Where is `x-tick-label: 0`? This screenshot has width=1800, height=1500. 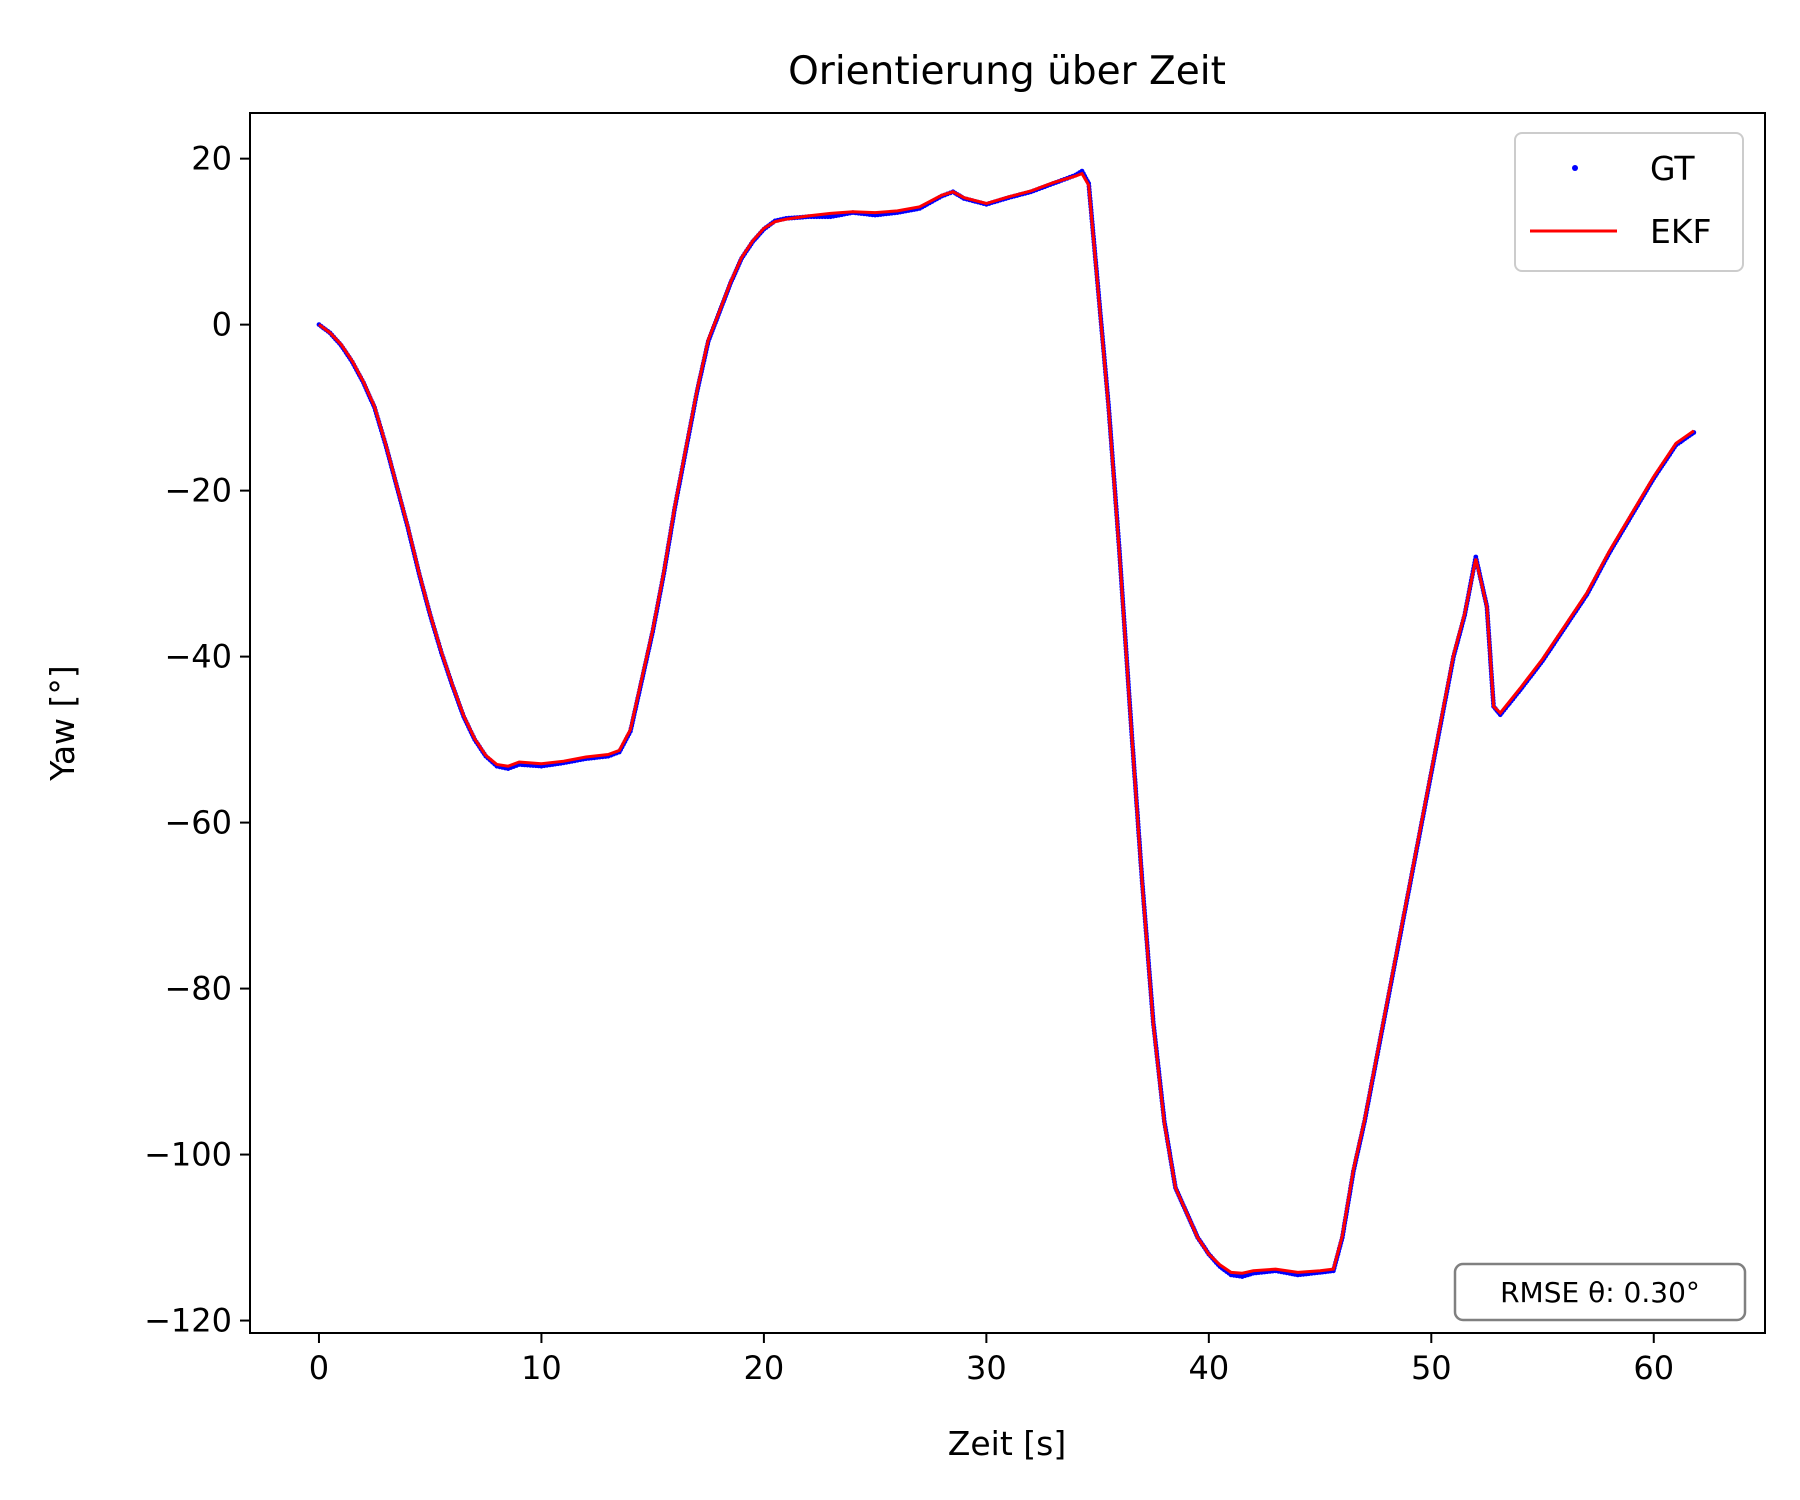 x-tick-label: 0 is located at coordinates (319, 1368).